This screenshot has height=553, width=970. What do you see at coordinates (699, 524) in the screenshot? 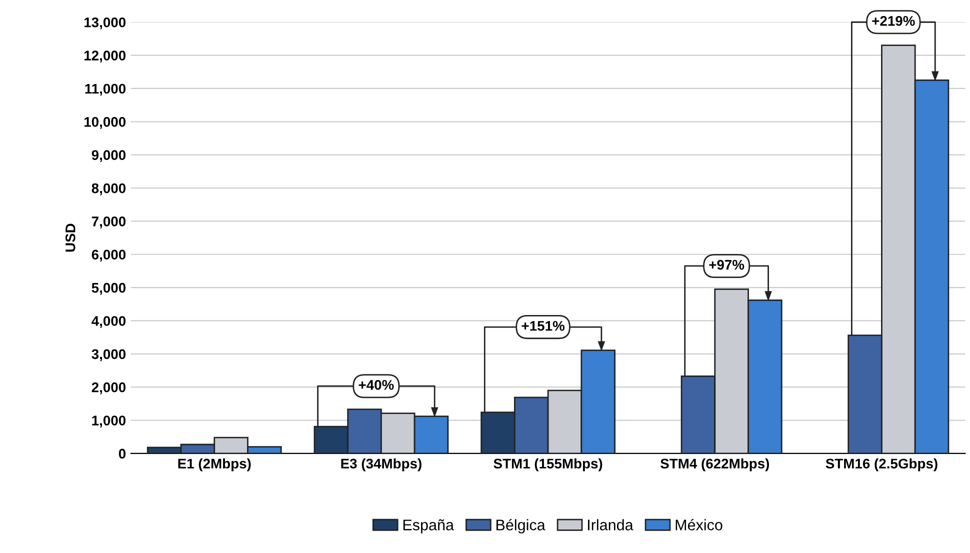
I see `legend-label: México` at bounding box center [699, 524].